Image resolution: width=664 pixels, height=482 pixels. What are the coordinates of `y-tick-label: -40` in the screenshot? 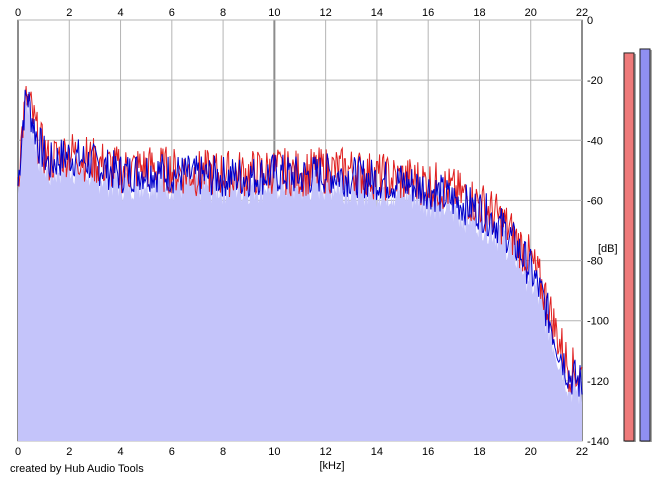 It's located at (595, 141).